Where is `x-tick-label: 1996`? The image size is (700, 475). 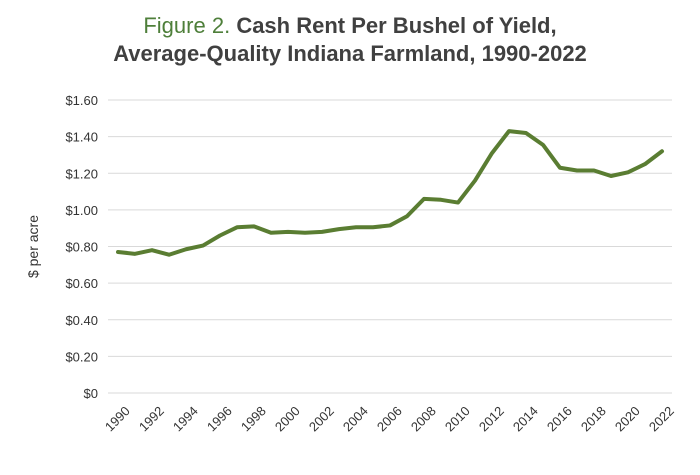
x-tick-label: 1996 is located at coordinates (219, 418).